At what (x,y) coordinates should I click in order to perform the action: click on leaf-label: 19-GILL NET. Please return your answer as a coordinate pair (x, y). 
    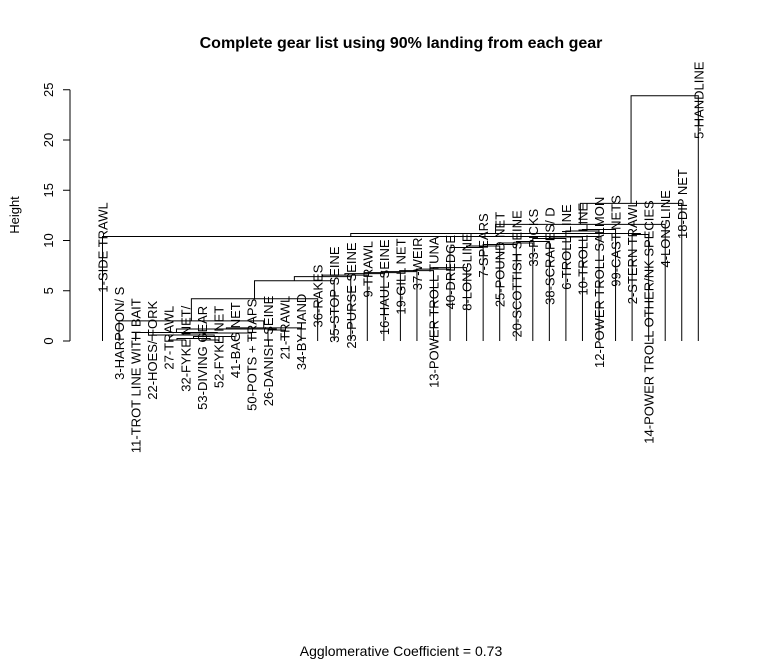
    Looking at the image, I should click on (400, 276).